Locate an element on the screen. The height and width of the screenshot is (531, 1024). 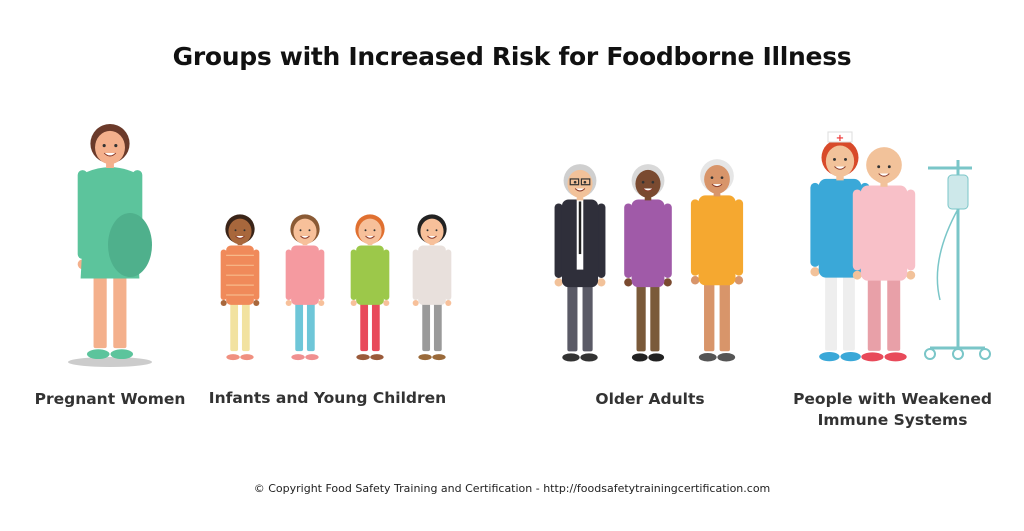
shadow is located at coordinates (110, 362).